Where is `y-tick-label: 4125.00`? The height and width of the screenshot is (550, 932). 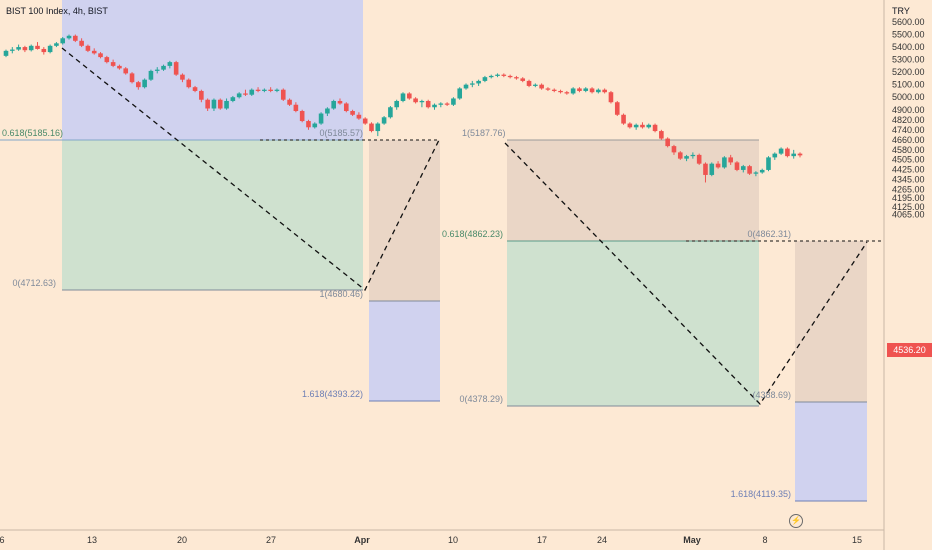 y-tick-label: 4125.00 is located at coordinates (908, 207).